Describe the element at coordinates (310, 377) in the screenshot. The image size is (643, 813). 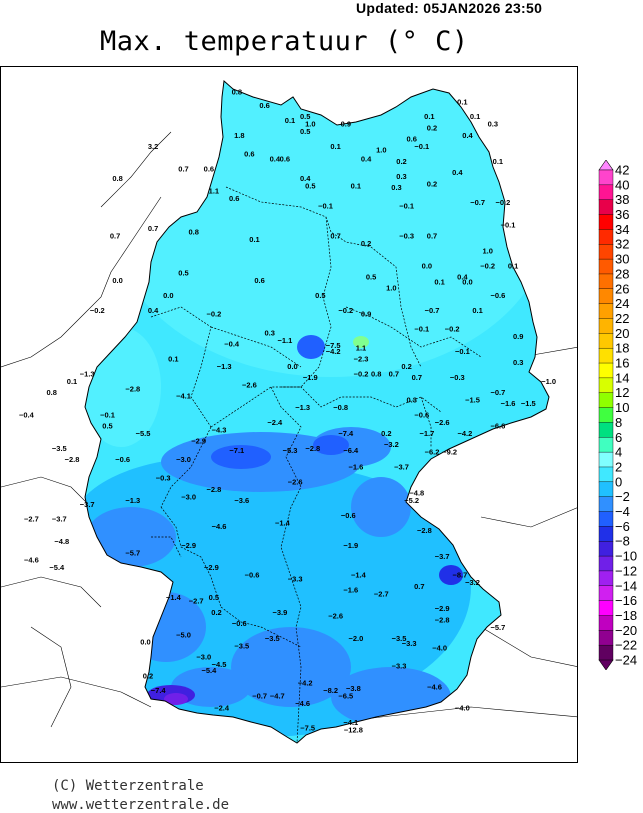
I see `temperature-value: −1.9` at that location.